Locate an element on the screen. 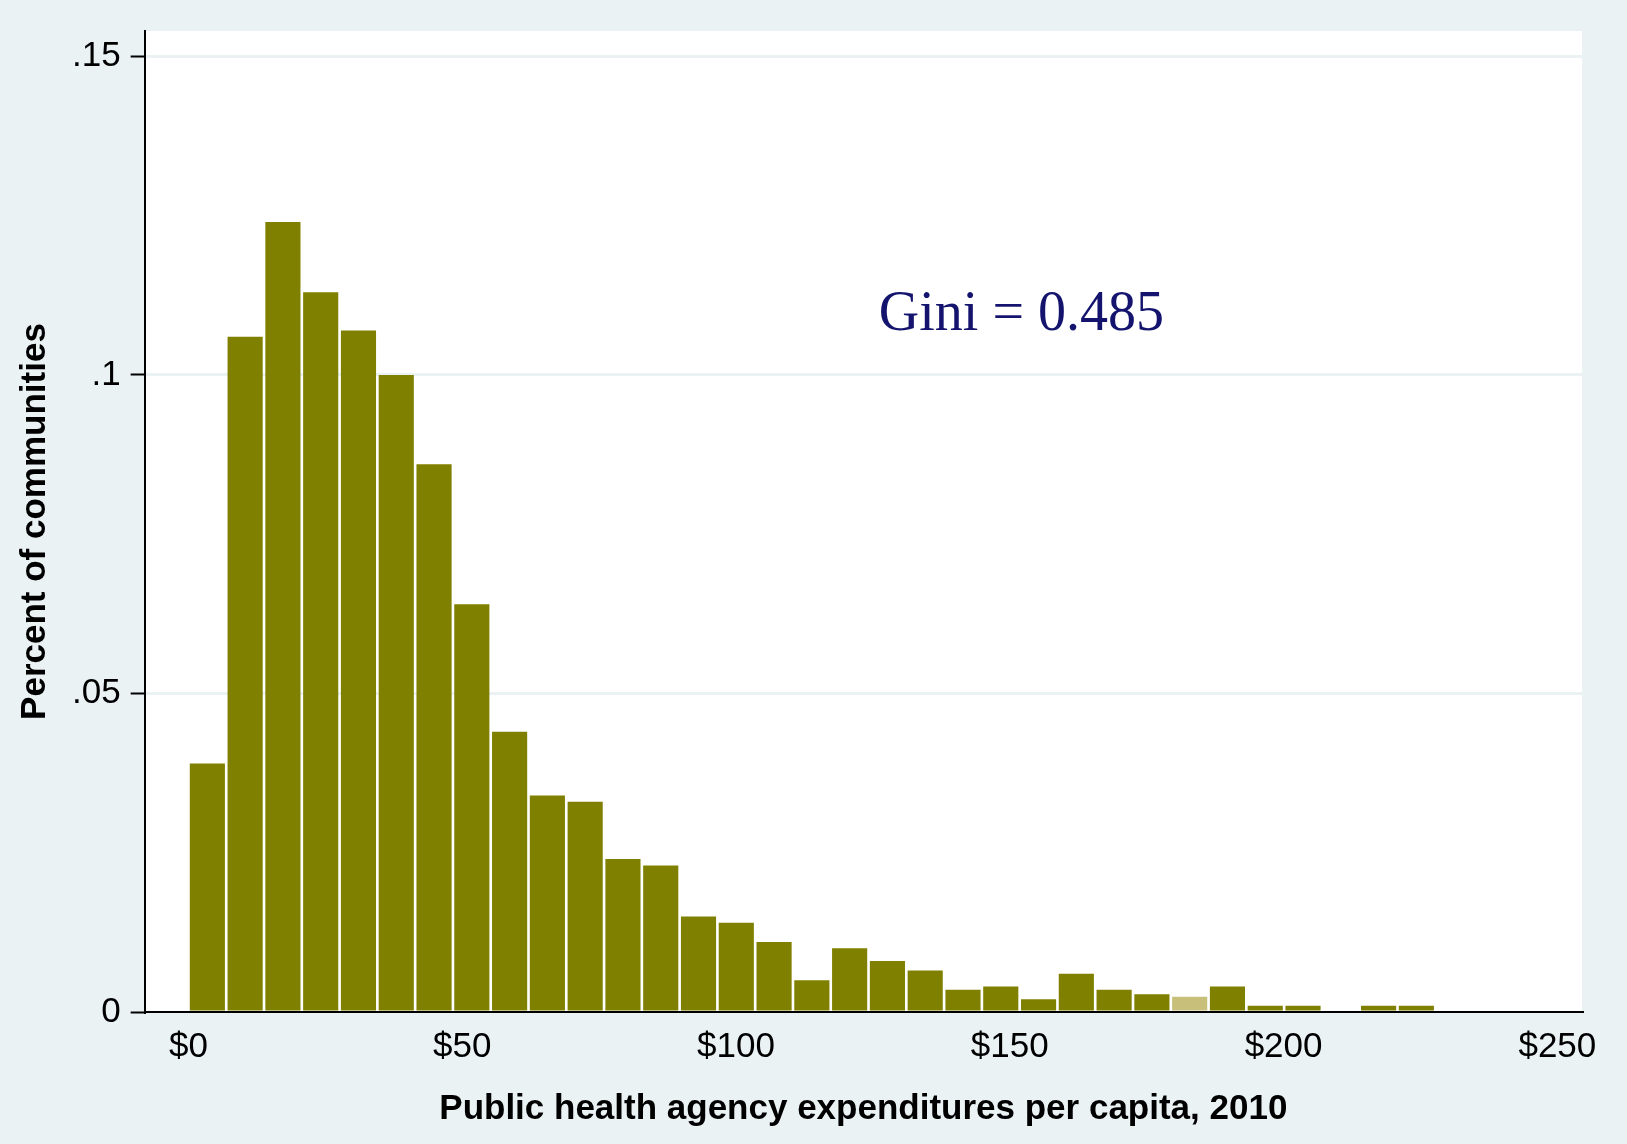 The height and width of the screenshot is (1144, 1627). y-tick-label: .05 is located at coordinates (96, 691).